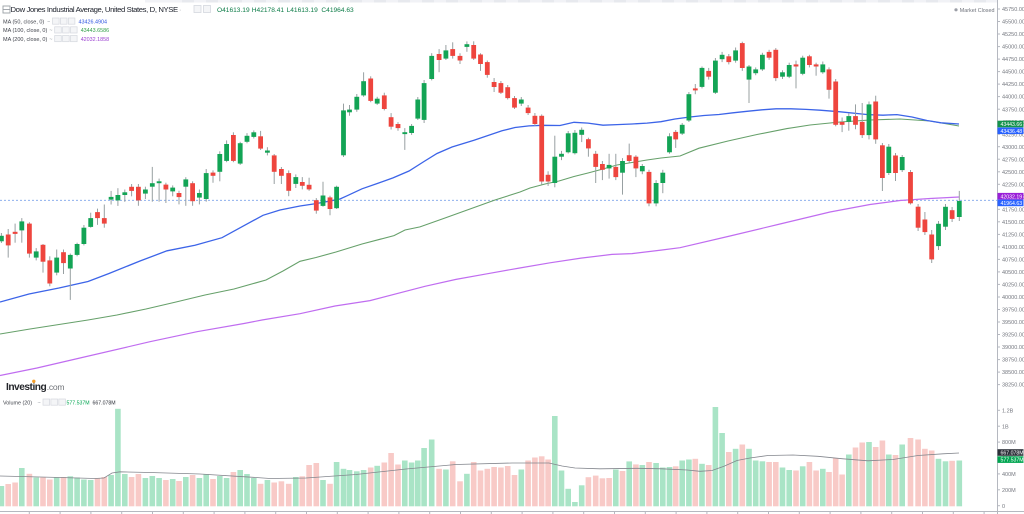  I want to click on svg-text: 39250.00, so click(1013, 336).